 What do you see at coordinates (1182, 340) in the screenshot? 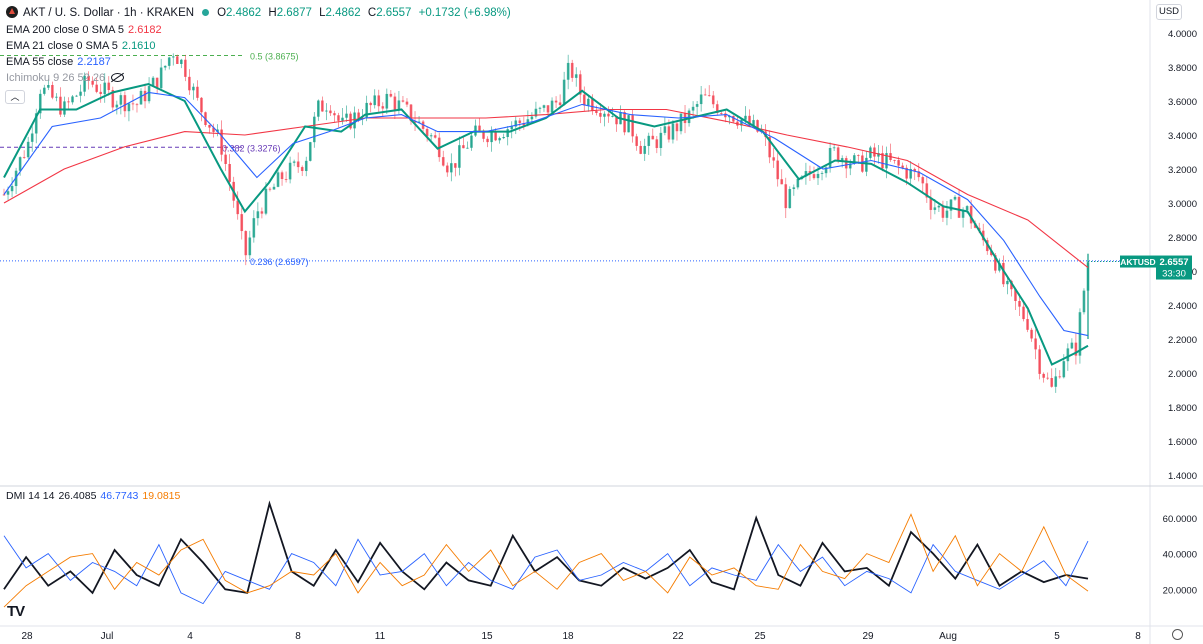
I see `price-tick-label: 2.2000` at bounding box center [1182, 340].